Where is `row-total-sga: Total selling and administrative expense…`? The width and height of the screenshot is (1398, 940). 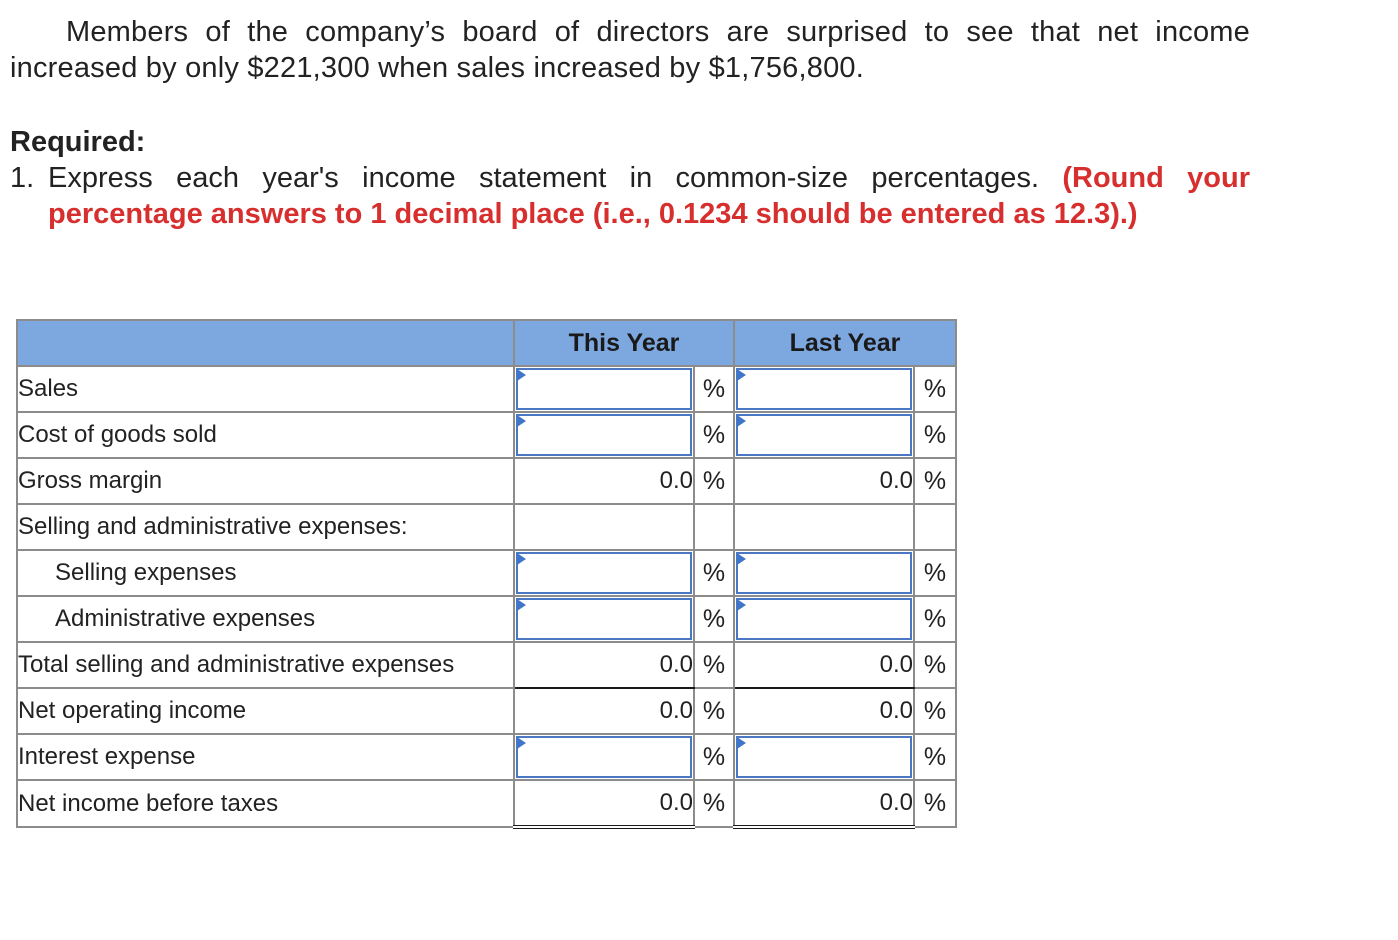
row-total-sga: Total selling and administrative expense… is located at coordinates (486, 665).